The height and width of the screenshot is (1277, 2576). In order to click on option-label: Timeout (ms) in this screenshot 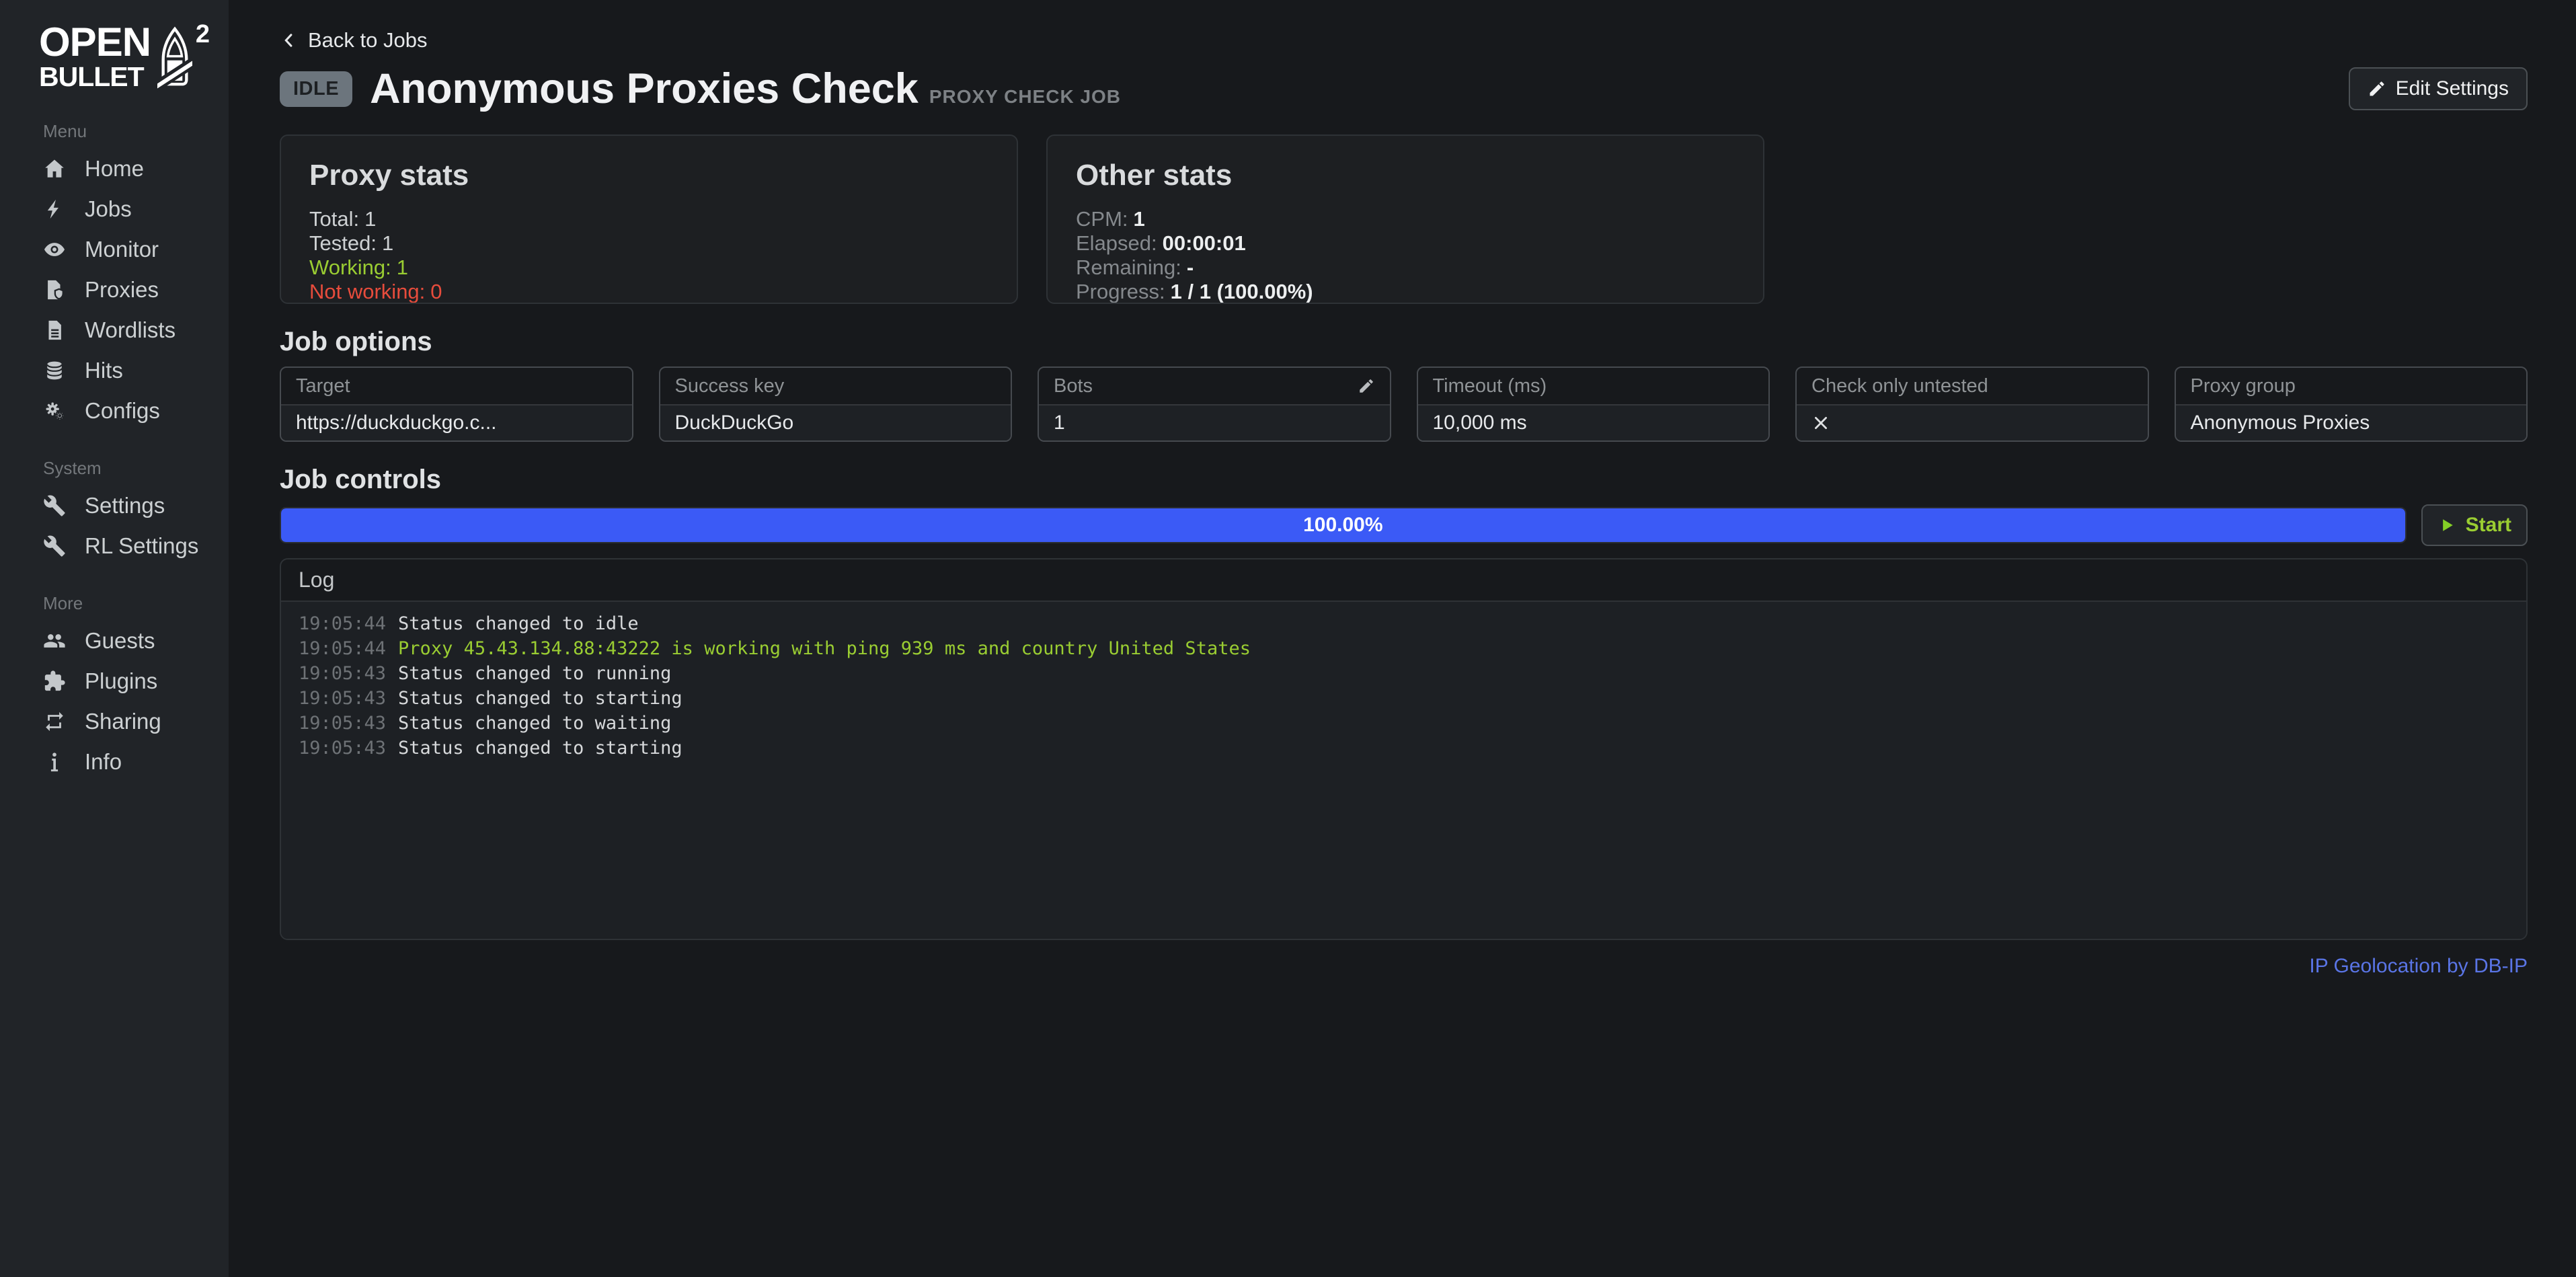, I will do `click(1489, 386)`.